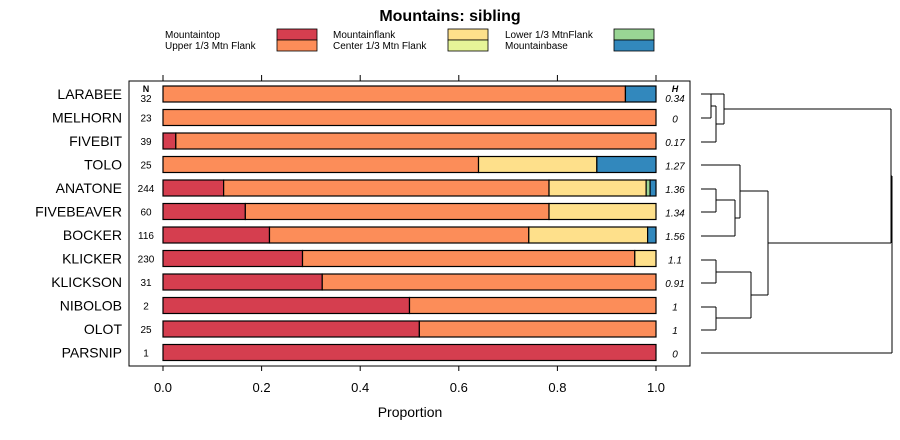 Image resolution: width=900 pixels, height=440 pixels. What do you see at coordinates (146, 260) in the screenshot?
I see `n-value: 230` at bounding box center [146, 260].